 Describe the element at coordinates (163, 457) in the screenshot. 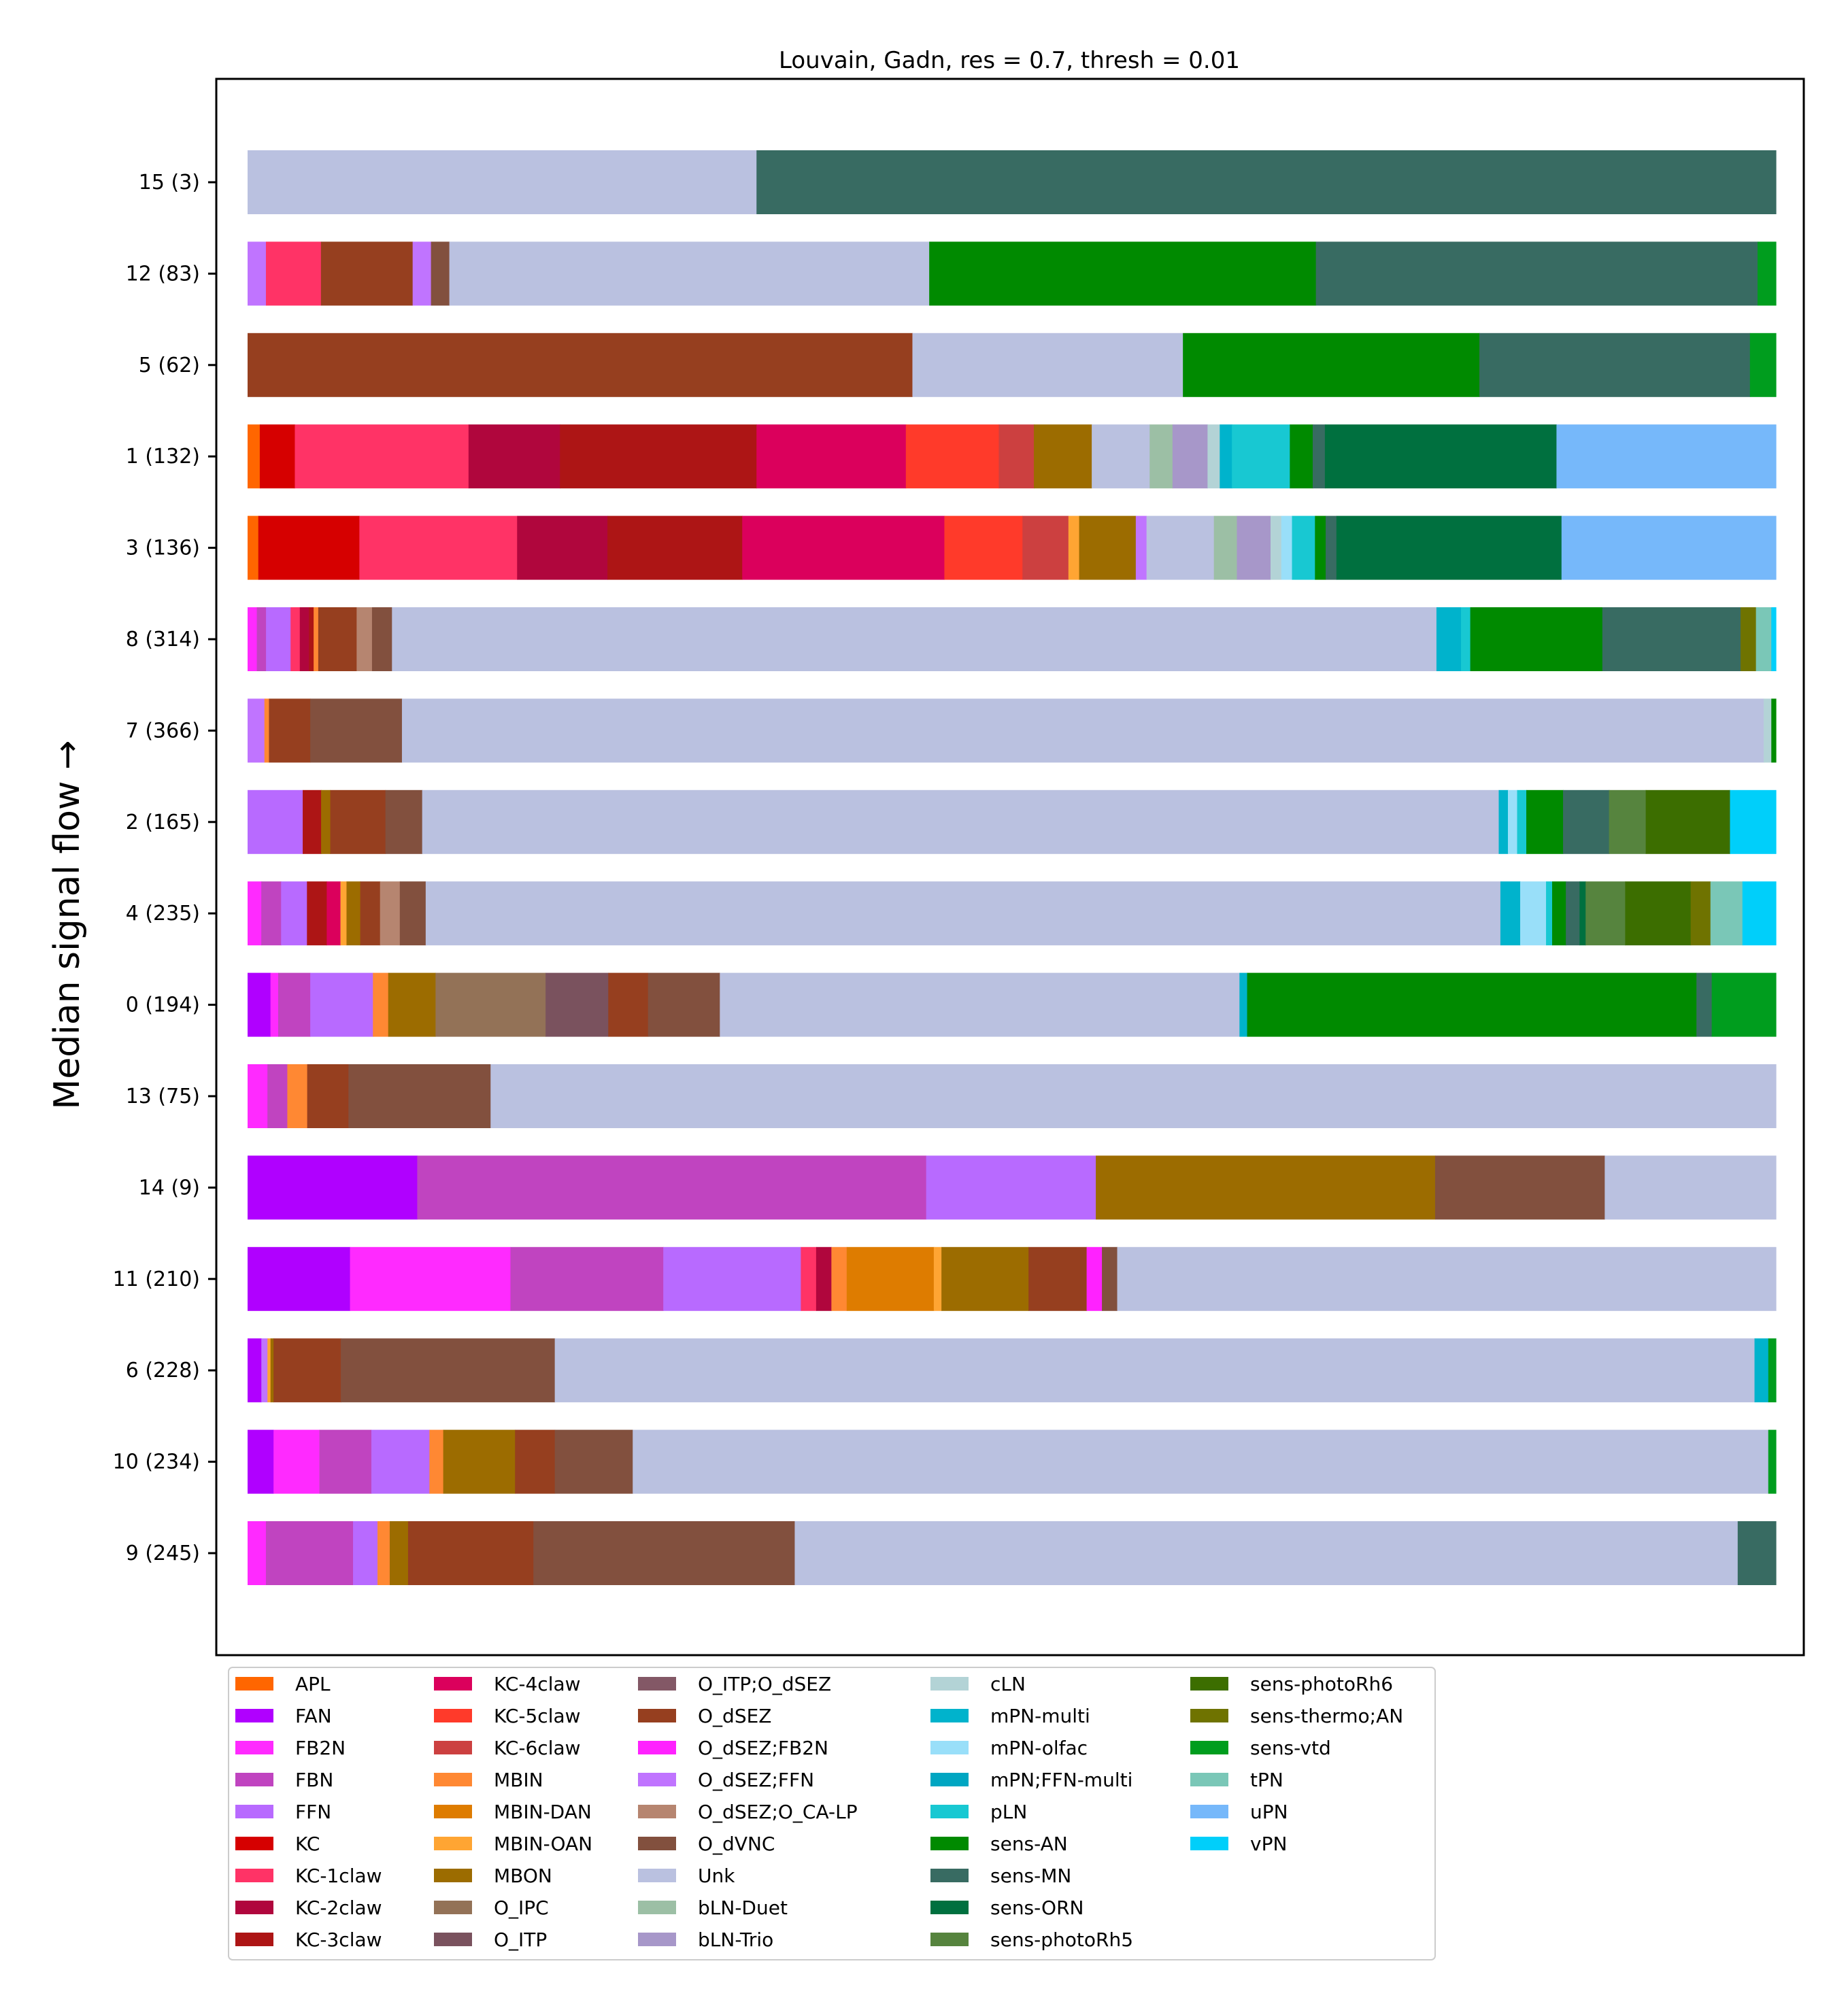

I see `y-tick-label: 1 (132)` at that location.